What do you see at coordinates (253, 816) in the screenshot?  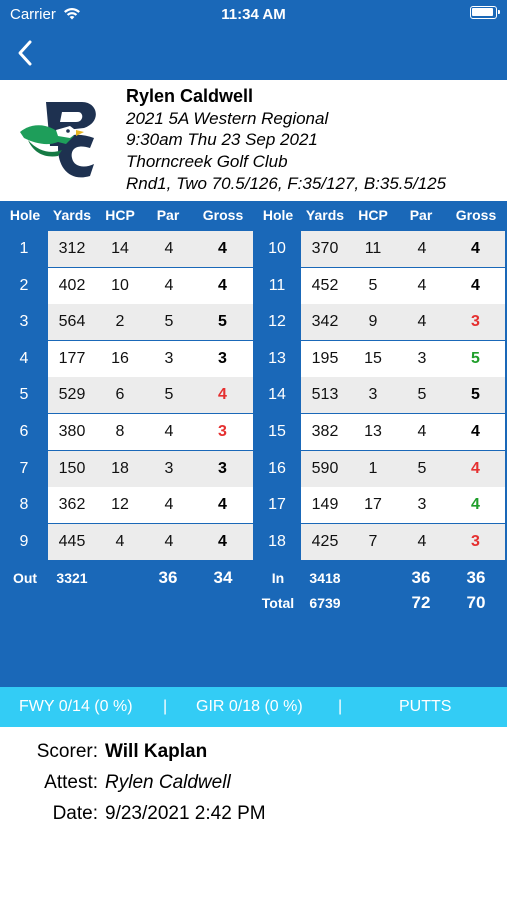 I see `date-row: Date: 9/23/2021 2:42 PM` at bounding box center [253, 816].